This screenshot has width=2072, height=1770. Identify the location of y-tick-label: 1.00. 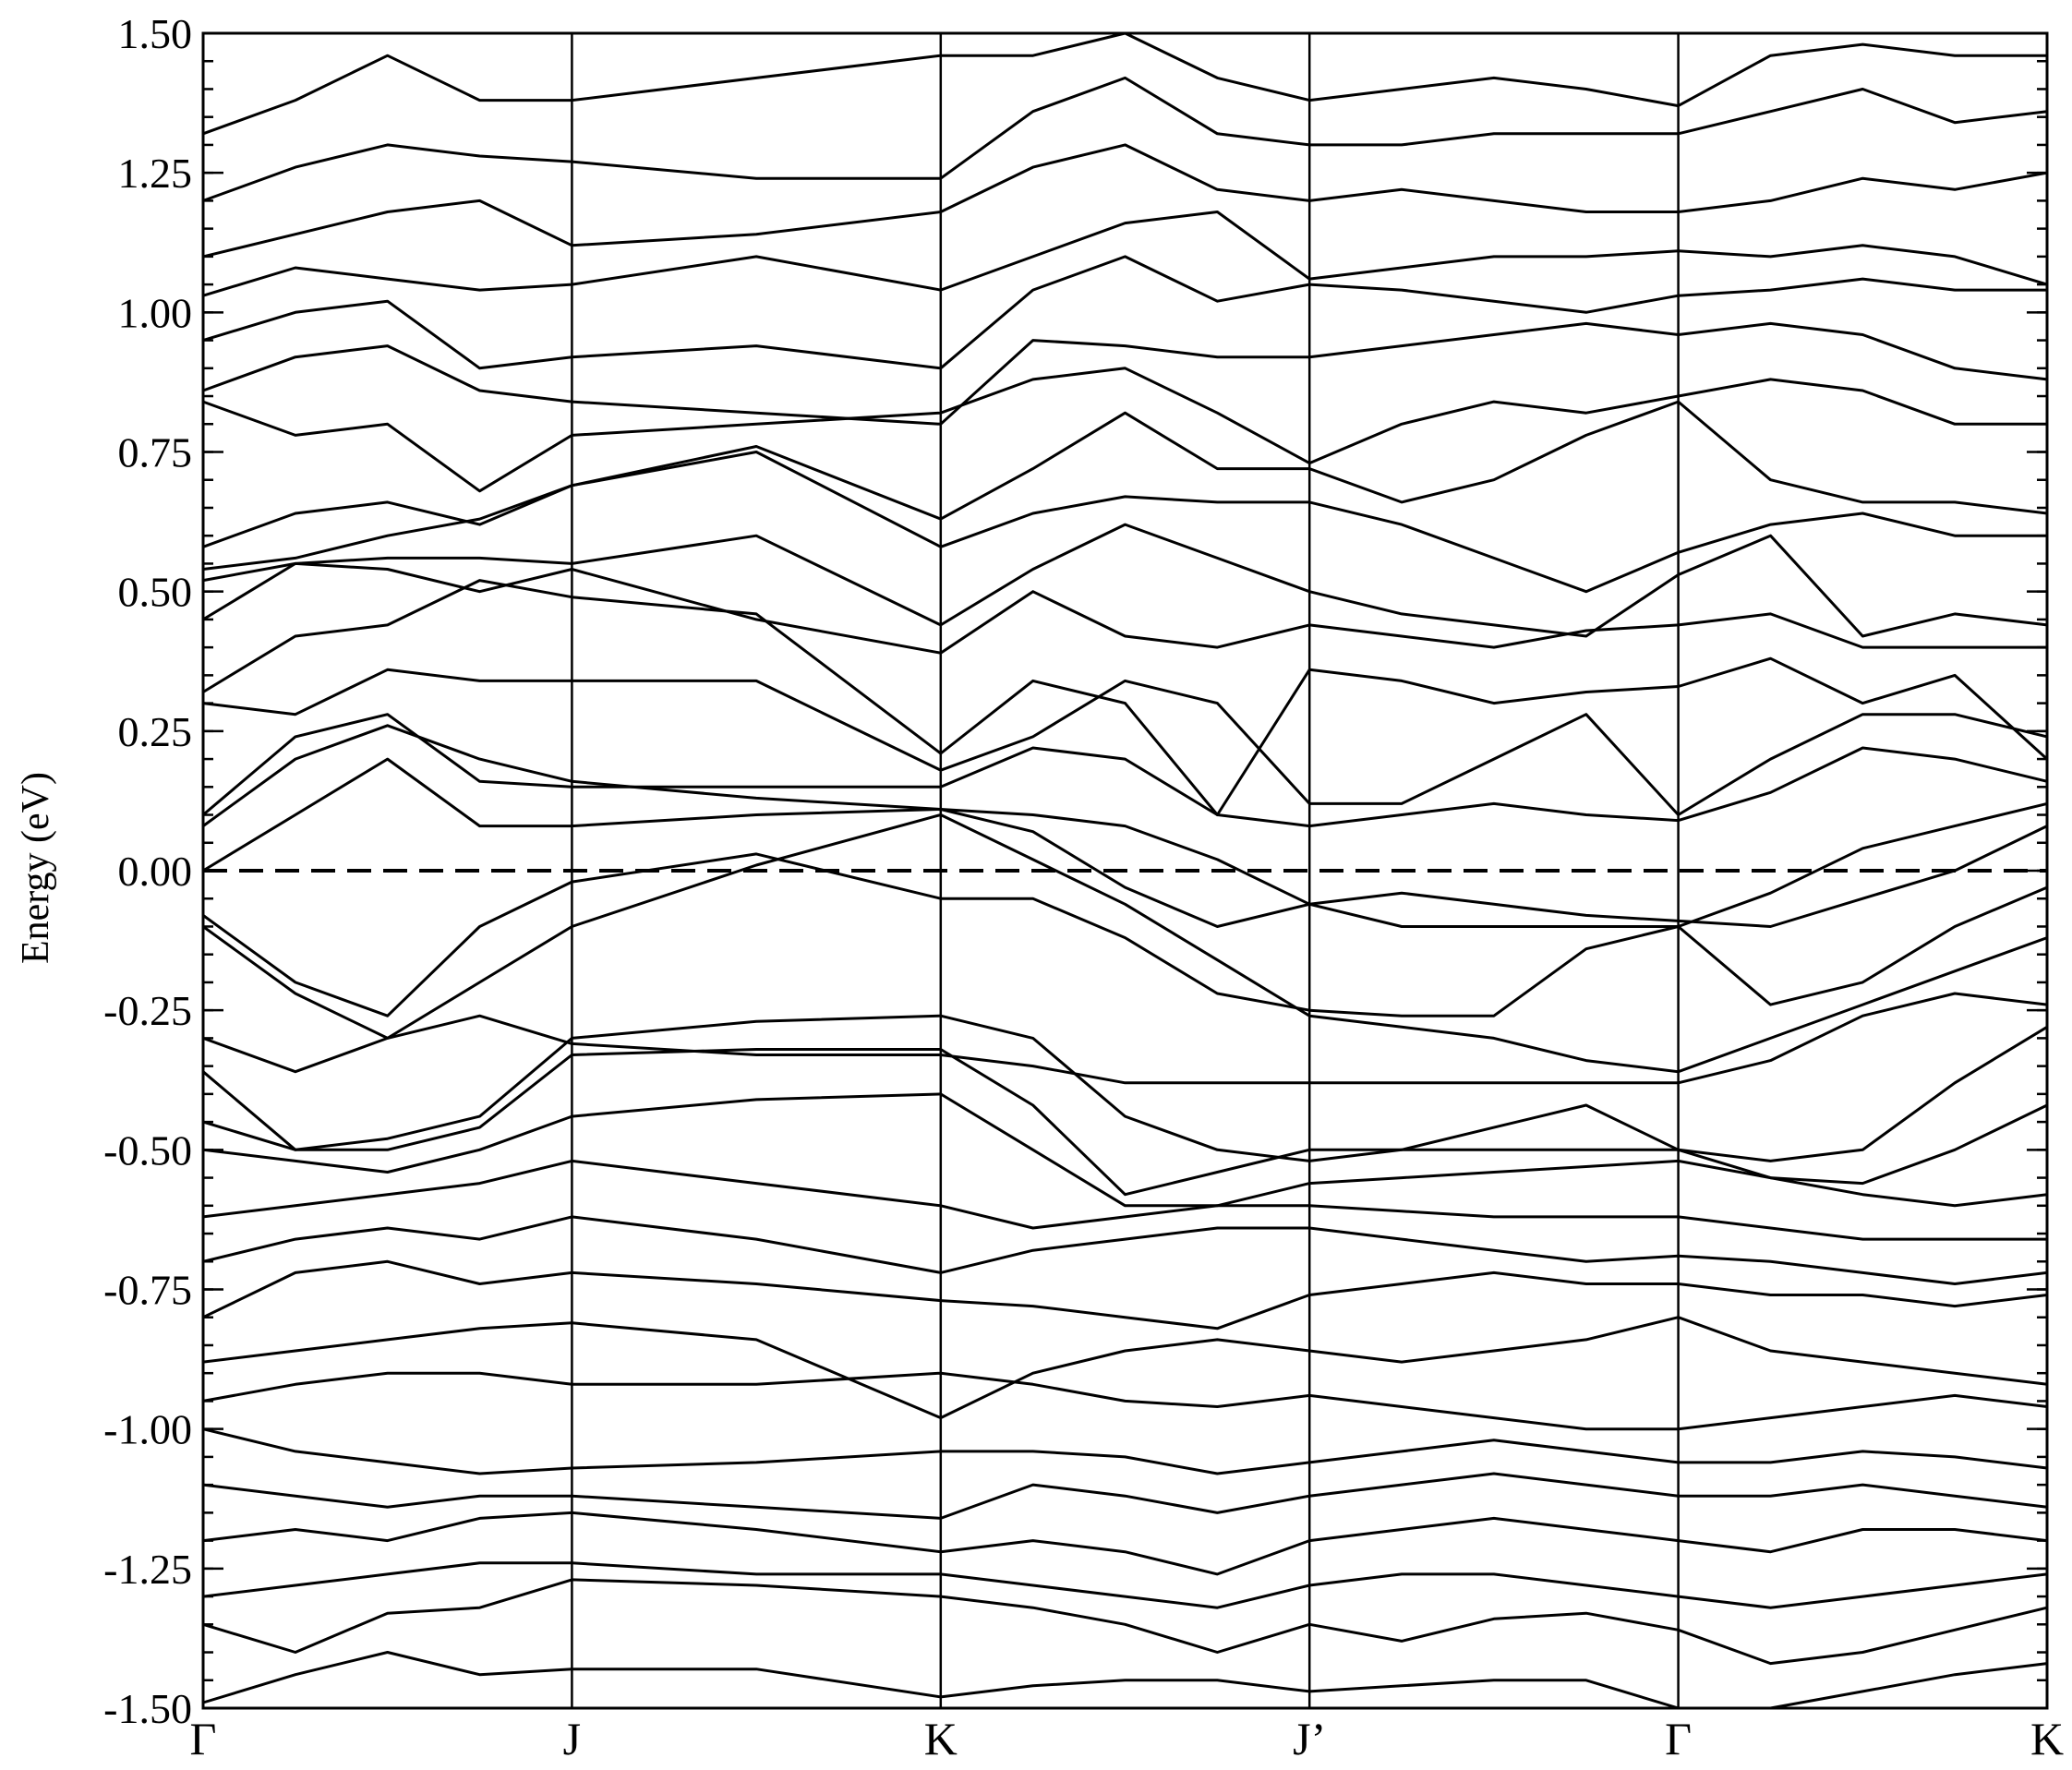
(155, 312).